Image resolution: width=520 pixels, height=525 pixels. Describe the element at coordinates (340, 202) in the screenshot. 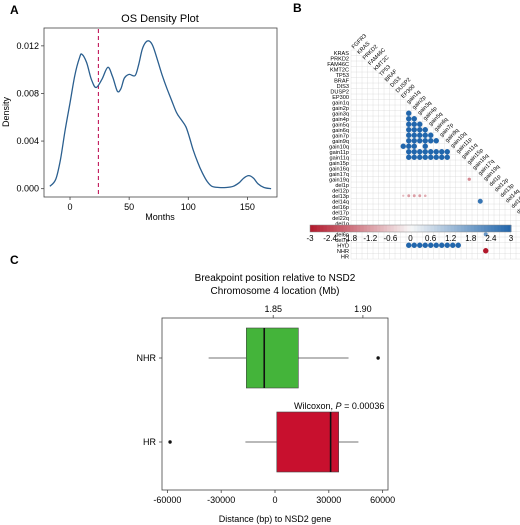

I see `panel-b-row-label: del14q` at that location.